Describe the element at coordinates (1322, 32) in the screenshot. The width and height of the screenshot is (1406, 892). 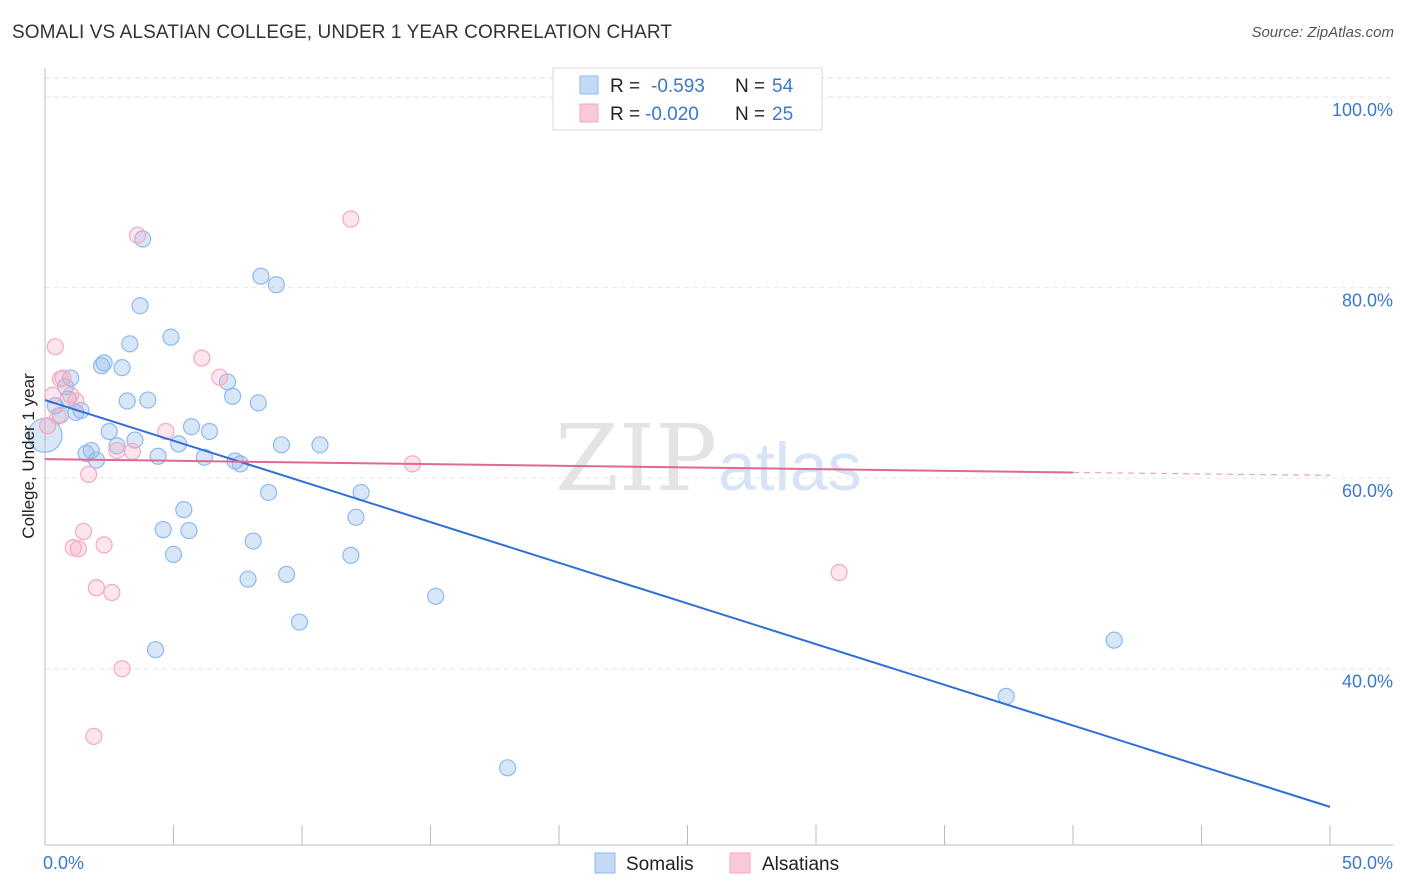
I see `source-label: Source: ZipAtlas.com` at that location.